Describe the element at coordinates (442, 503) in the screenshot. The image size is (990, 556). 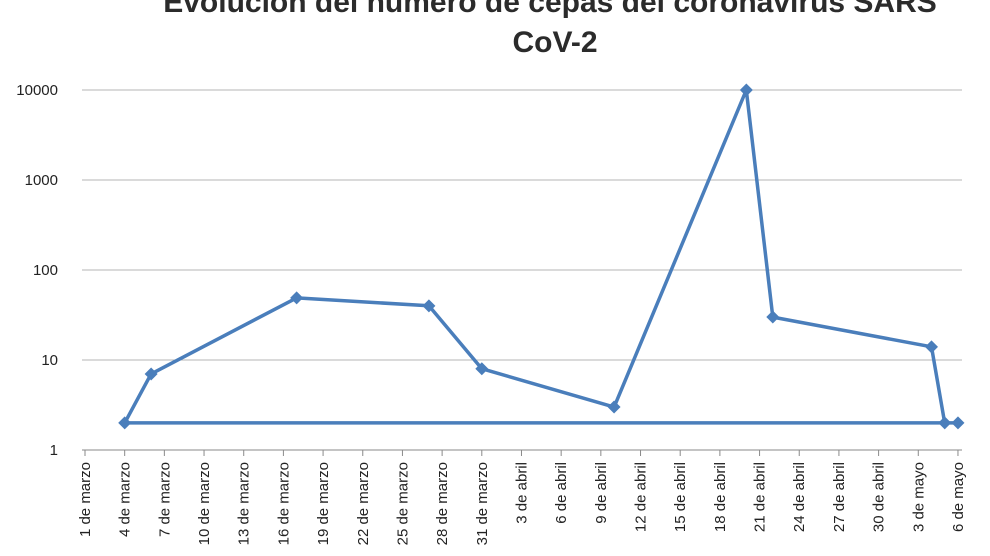
I see `x-tick-label: 28 de marzo` at that location.